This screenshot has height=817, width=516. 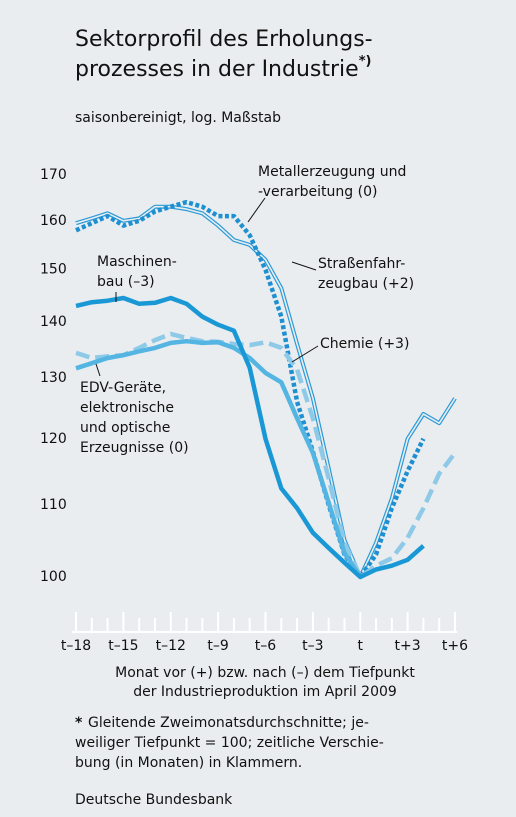 I want to click on chart-title: Sektorprofil des Erholungs-, so click(x=224, y=39).